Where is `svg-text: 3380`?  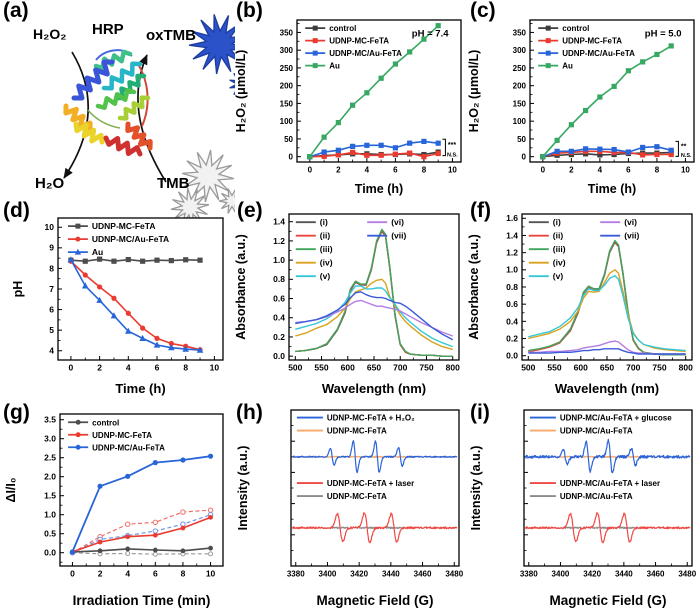 svg-text: 3380 is located at coordinates (296, 574).